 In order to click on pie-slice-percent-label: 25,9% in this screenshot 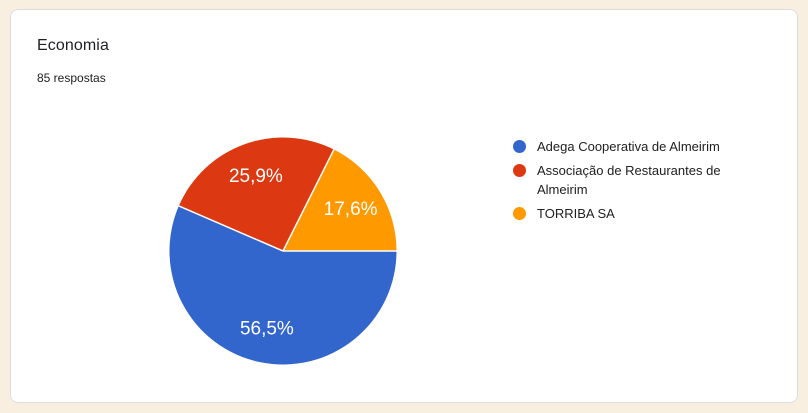, I will do `click(256, 176)`.